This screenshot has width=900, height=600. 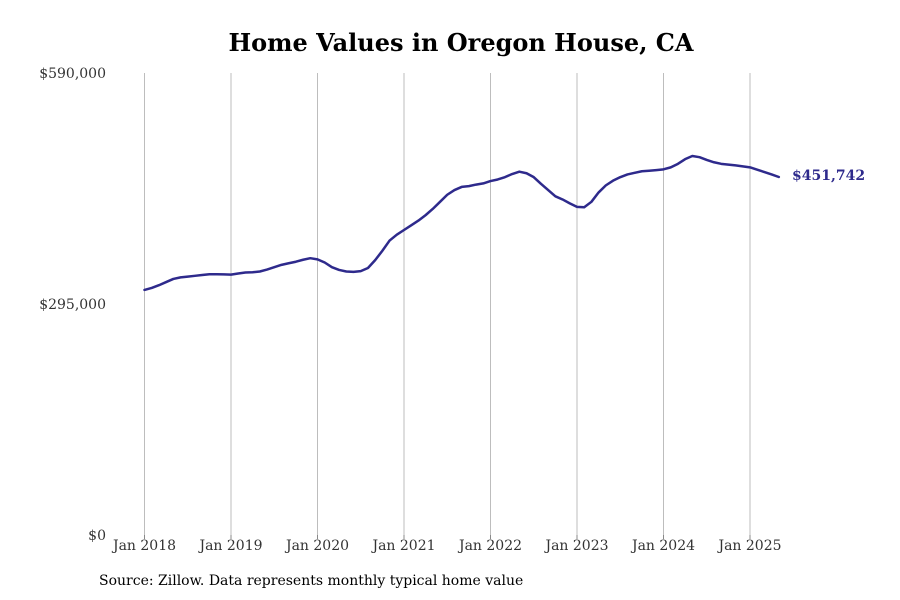 What do you see at coordinates (72, 305) in the screenshot?
I see `y-axis-ticks: $0 $295,000 $590,000` at bounding box center [72, 305].